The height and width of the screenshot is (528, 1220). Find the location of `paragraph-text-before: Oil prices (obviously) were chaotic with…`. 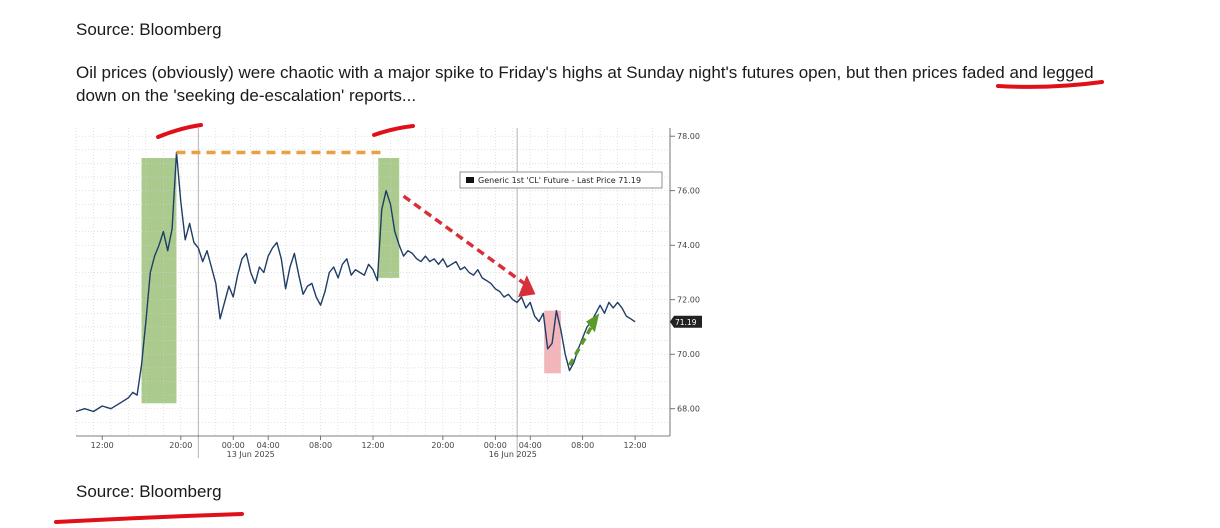

paragraph-text-before: Oil prices (obviously) were chaotic with… is located at coordinates (494, 72).